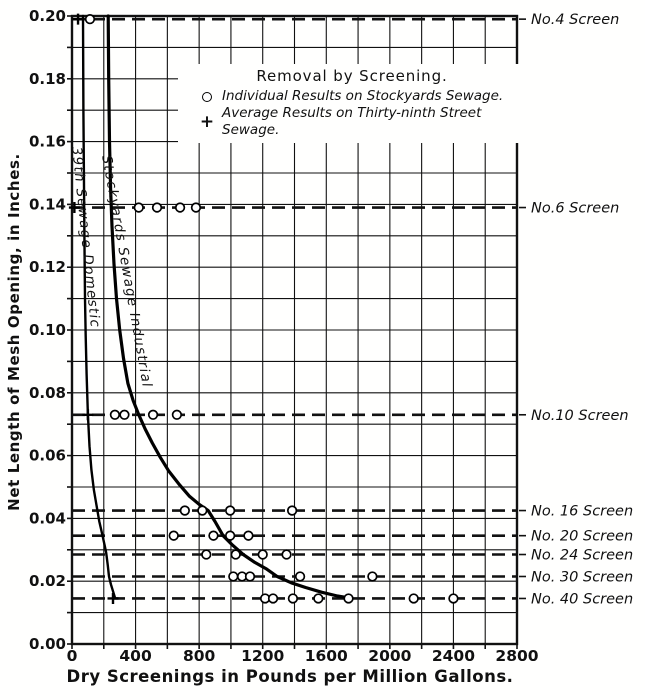  What do you see at coordinates (47, 456) in the screenshot?
I see `y-tick-label: 0.06` at bounding box center [47, 456].